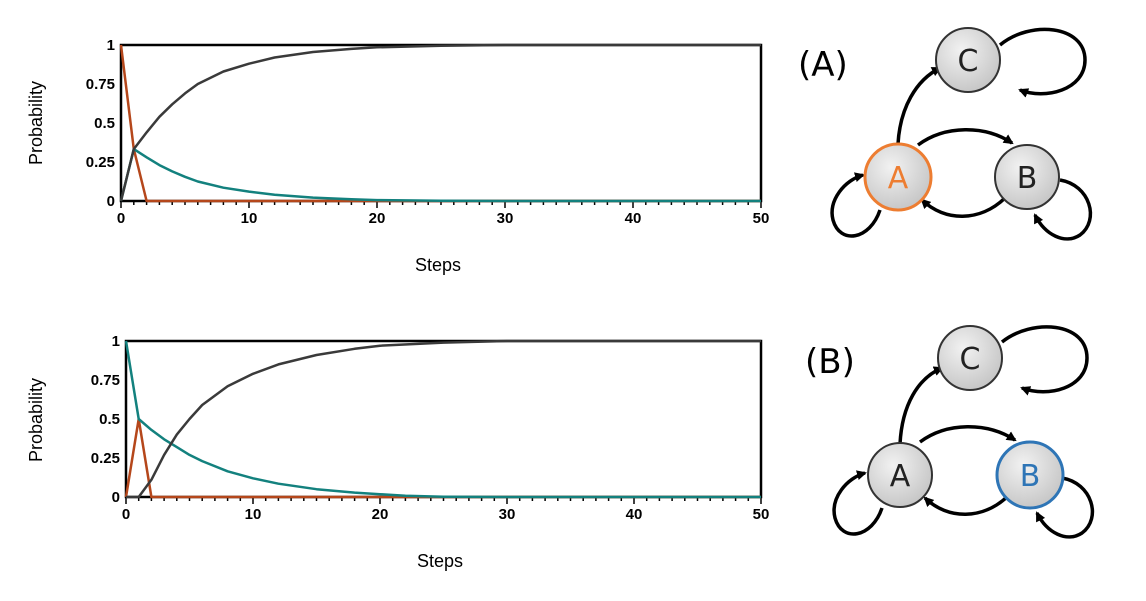  What do you see at coordinates (823, 65) in the screenshot?
I see `panel-label: (A)` at bounding box center [823, 65].